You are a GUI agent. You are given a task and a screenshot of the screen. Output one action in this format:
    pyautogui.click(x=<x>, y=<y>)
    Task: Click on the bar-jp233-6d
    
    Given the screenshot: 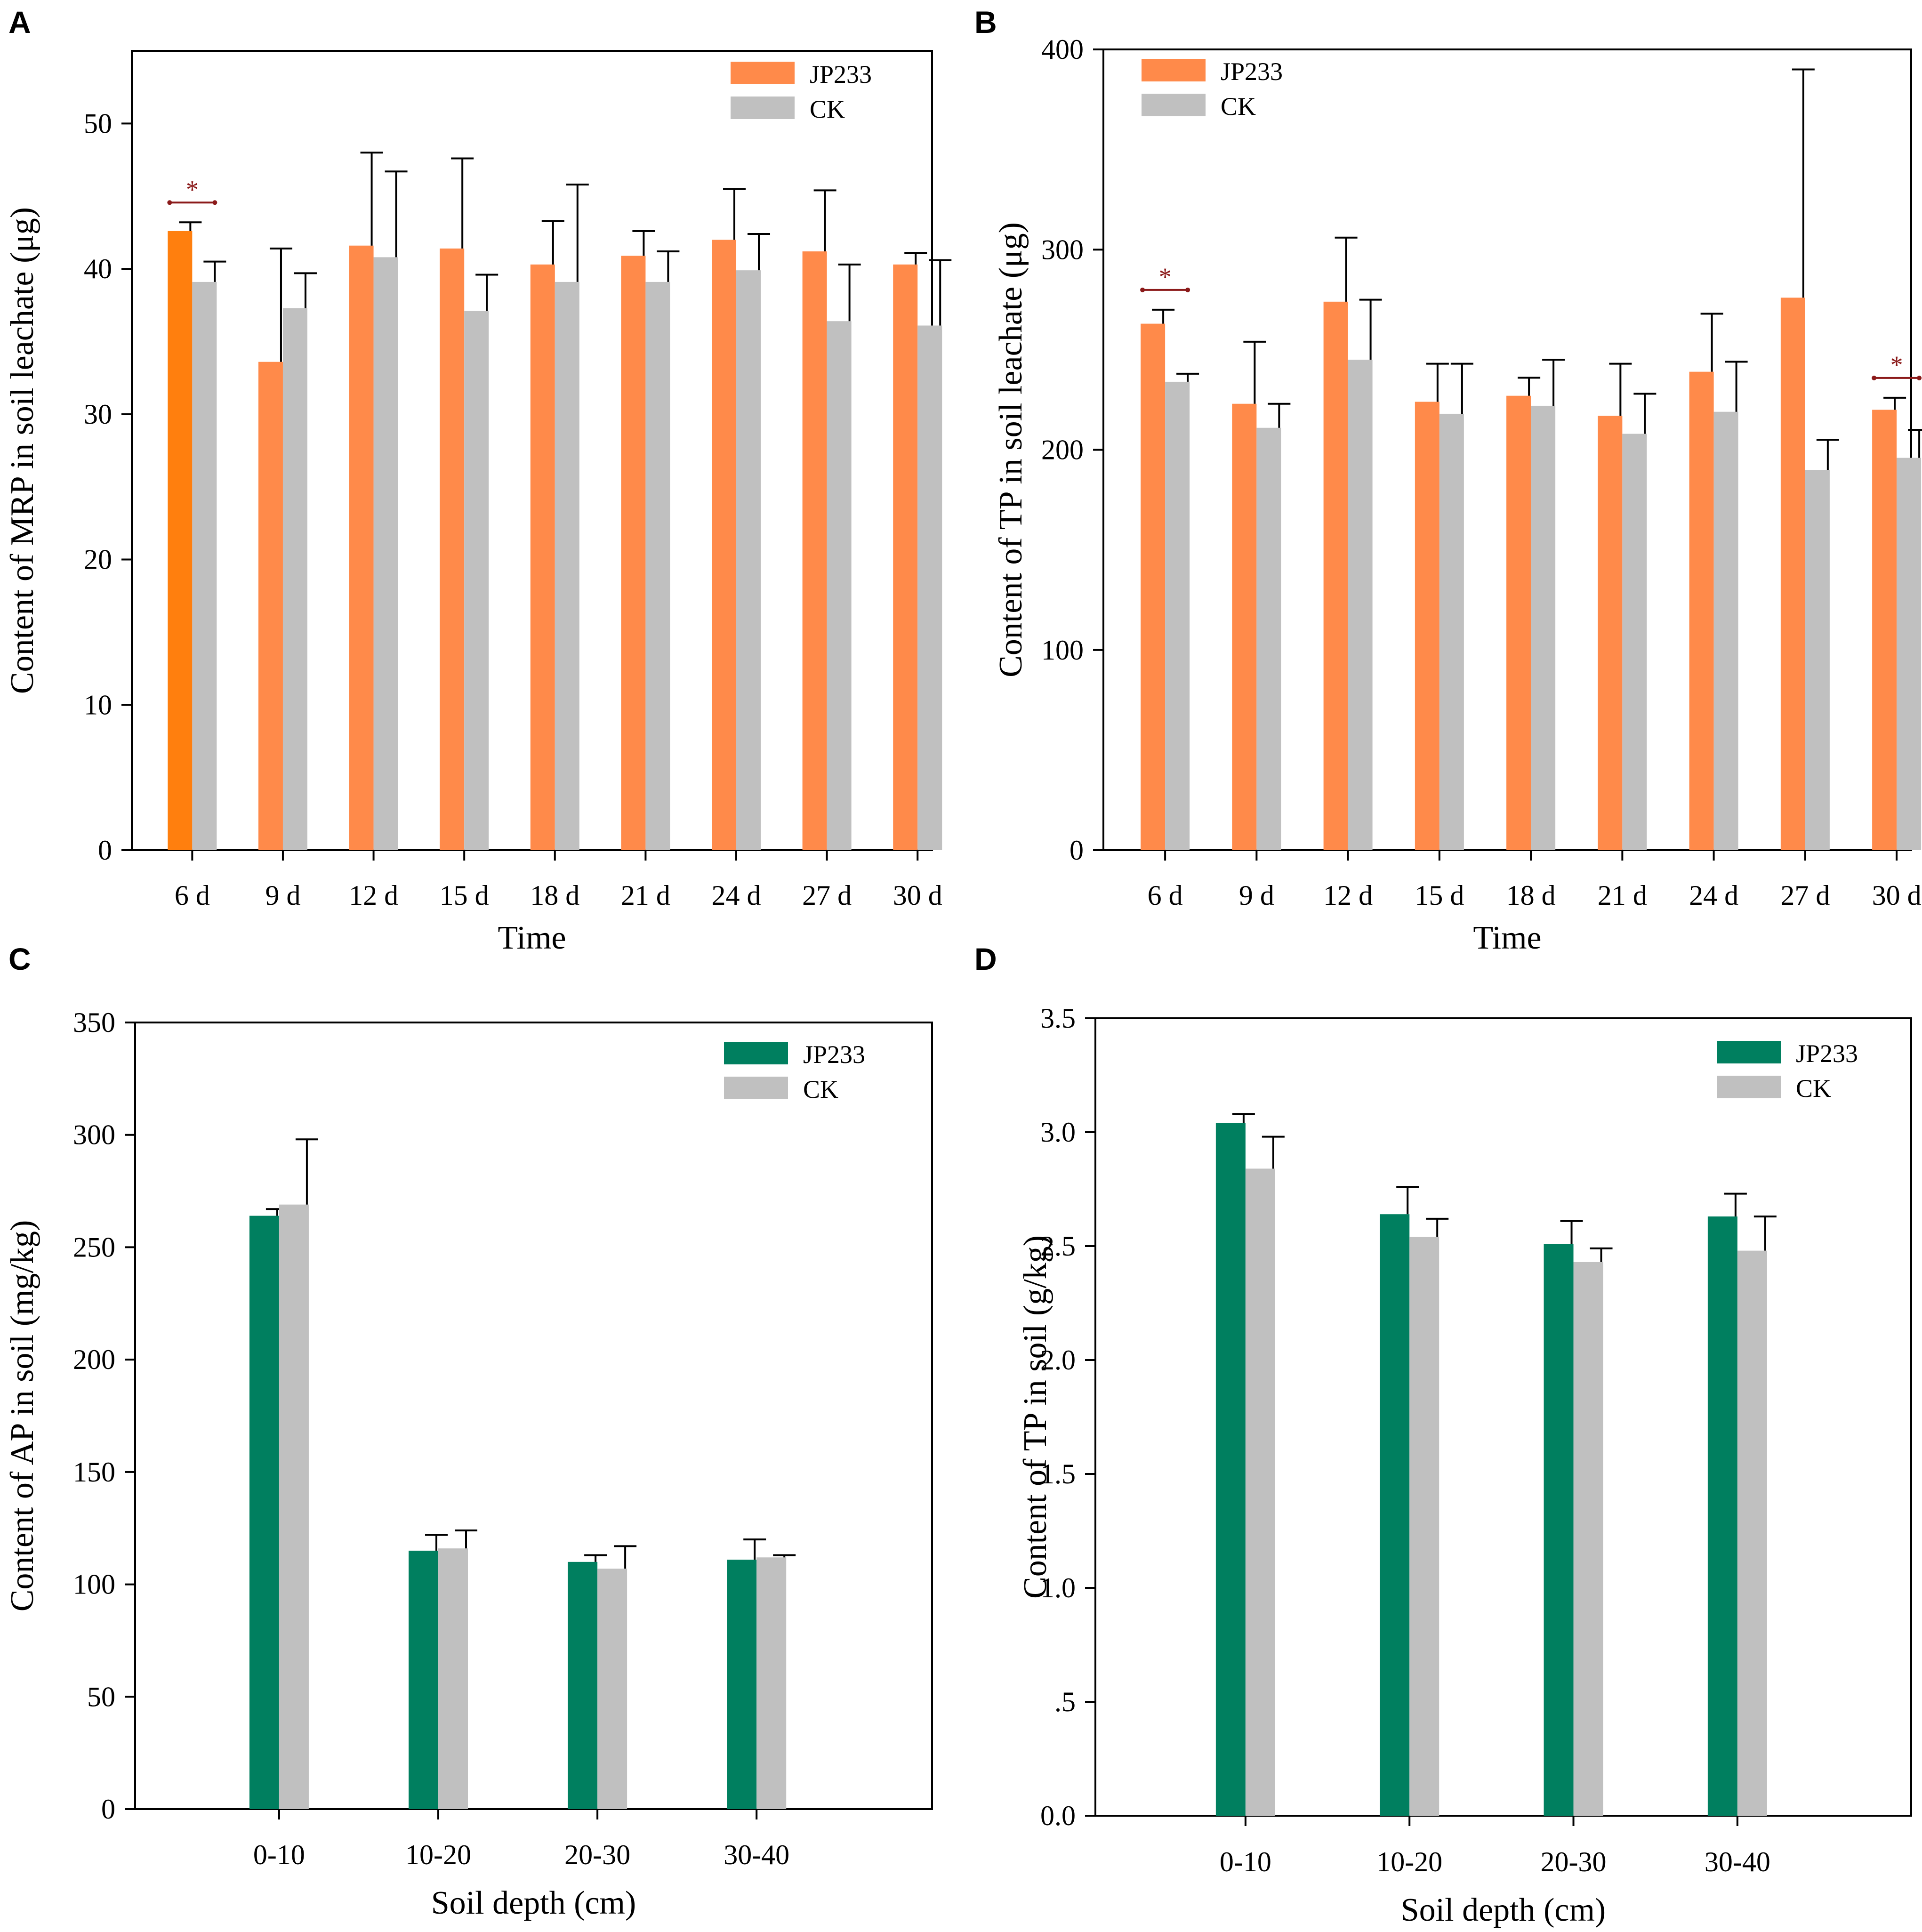 What is the action you would take?
    pyautogui.click(x=1153, y=586)
    